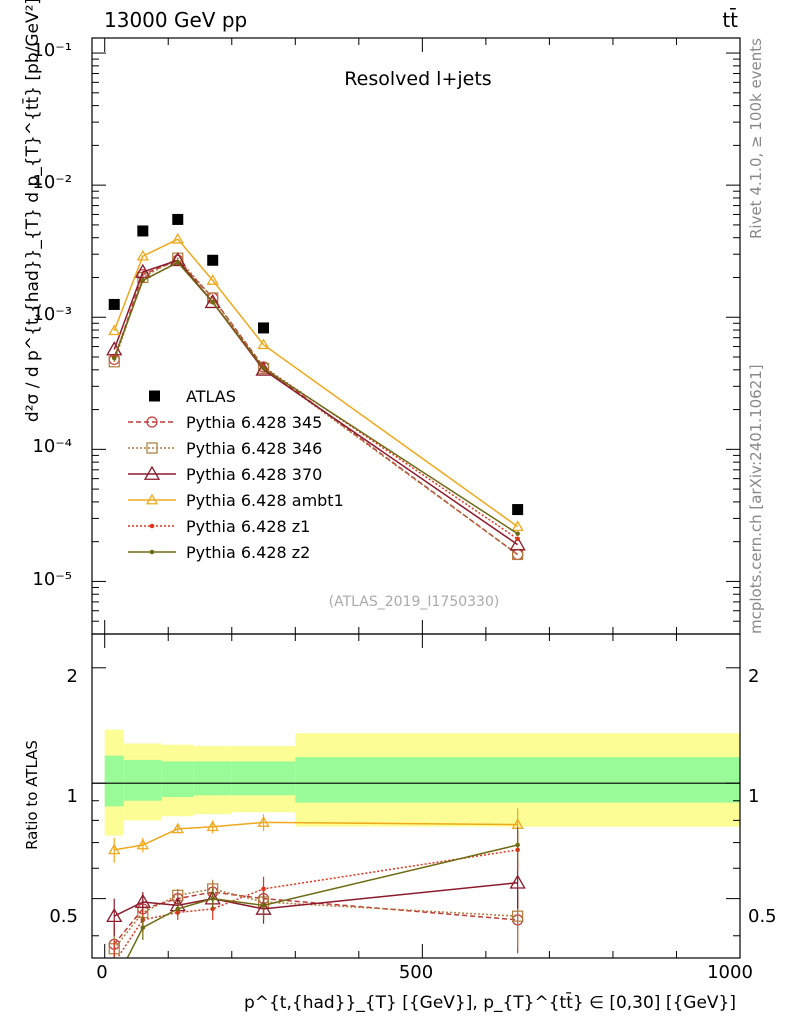 This screenshot has width=786, height=1024. Describe the element at coordinates (175, 20) in the screenshot. I see `header-left: 13000 GeV pp` at that location.